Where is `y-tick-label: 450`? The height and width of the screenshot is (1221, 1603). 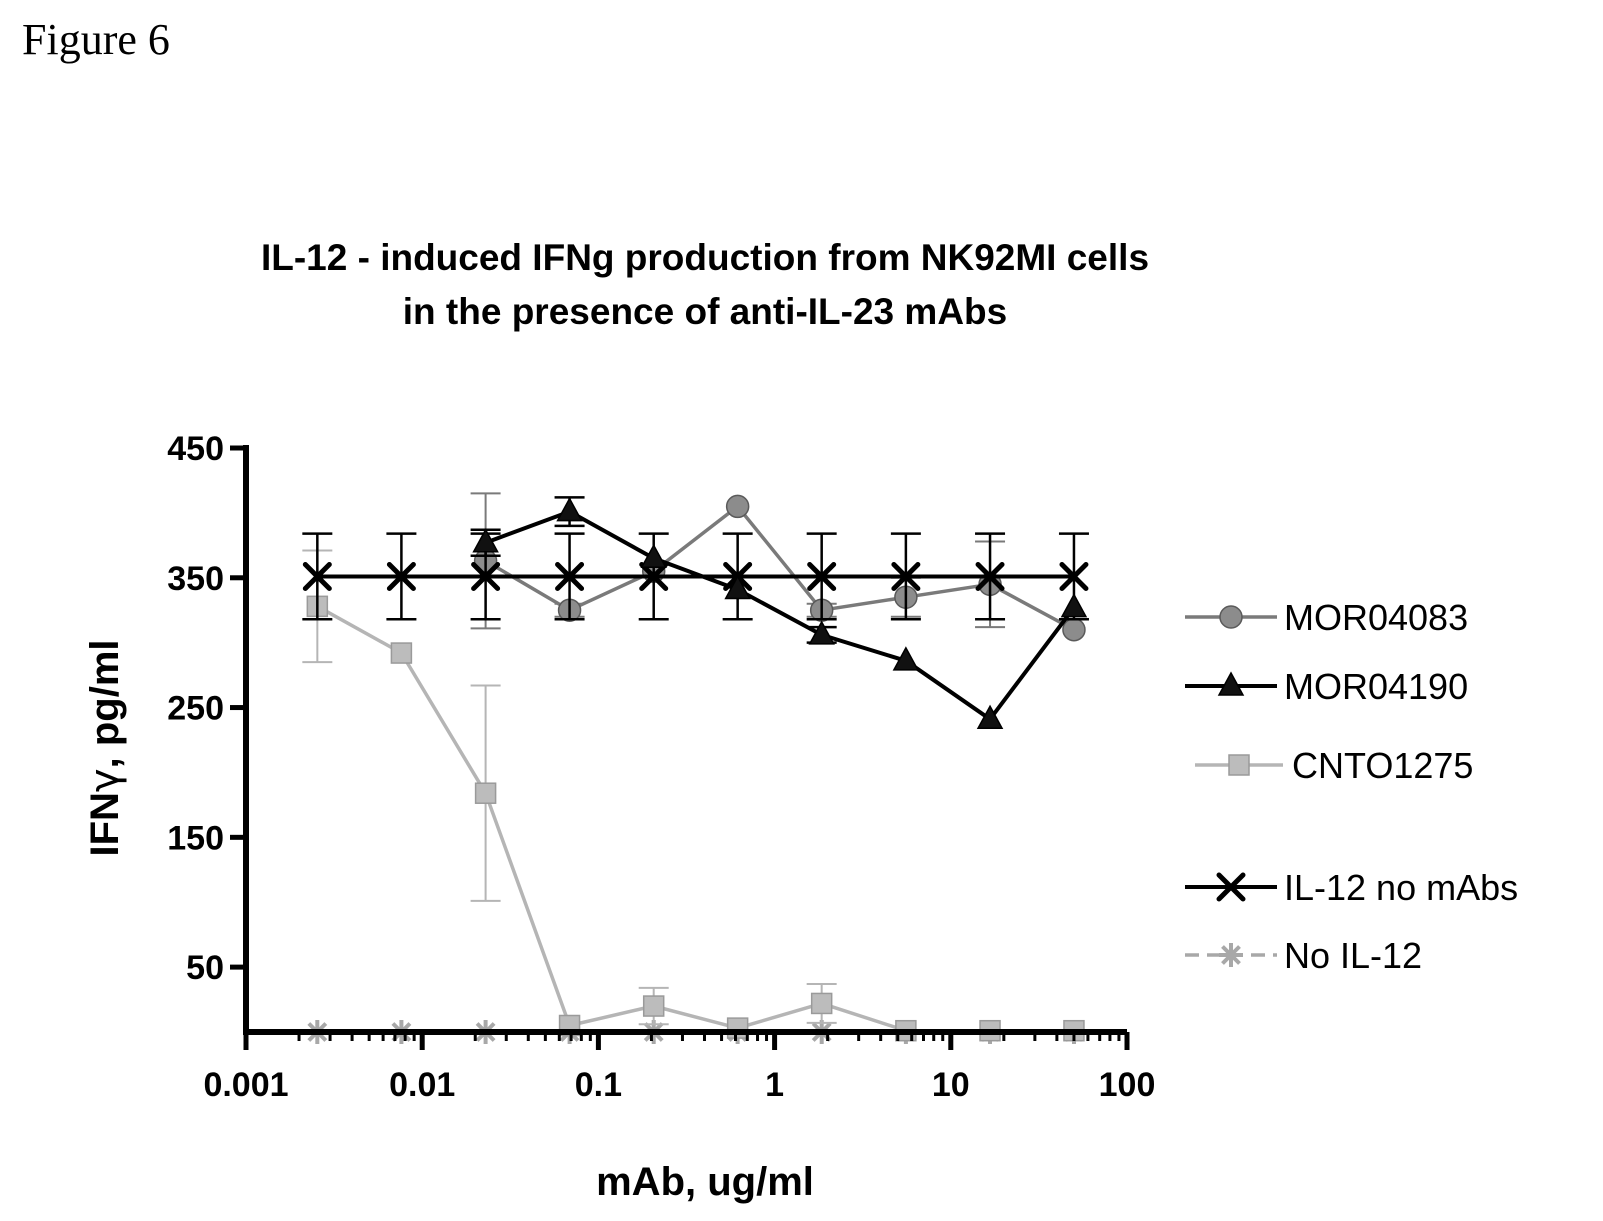
y-tick-label: 450 is located at coordinates (195, 449).